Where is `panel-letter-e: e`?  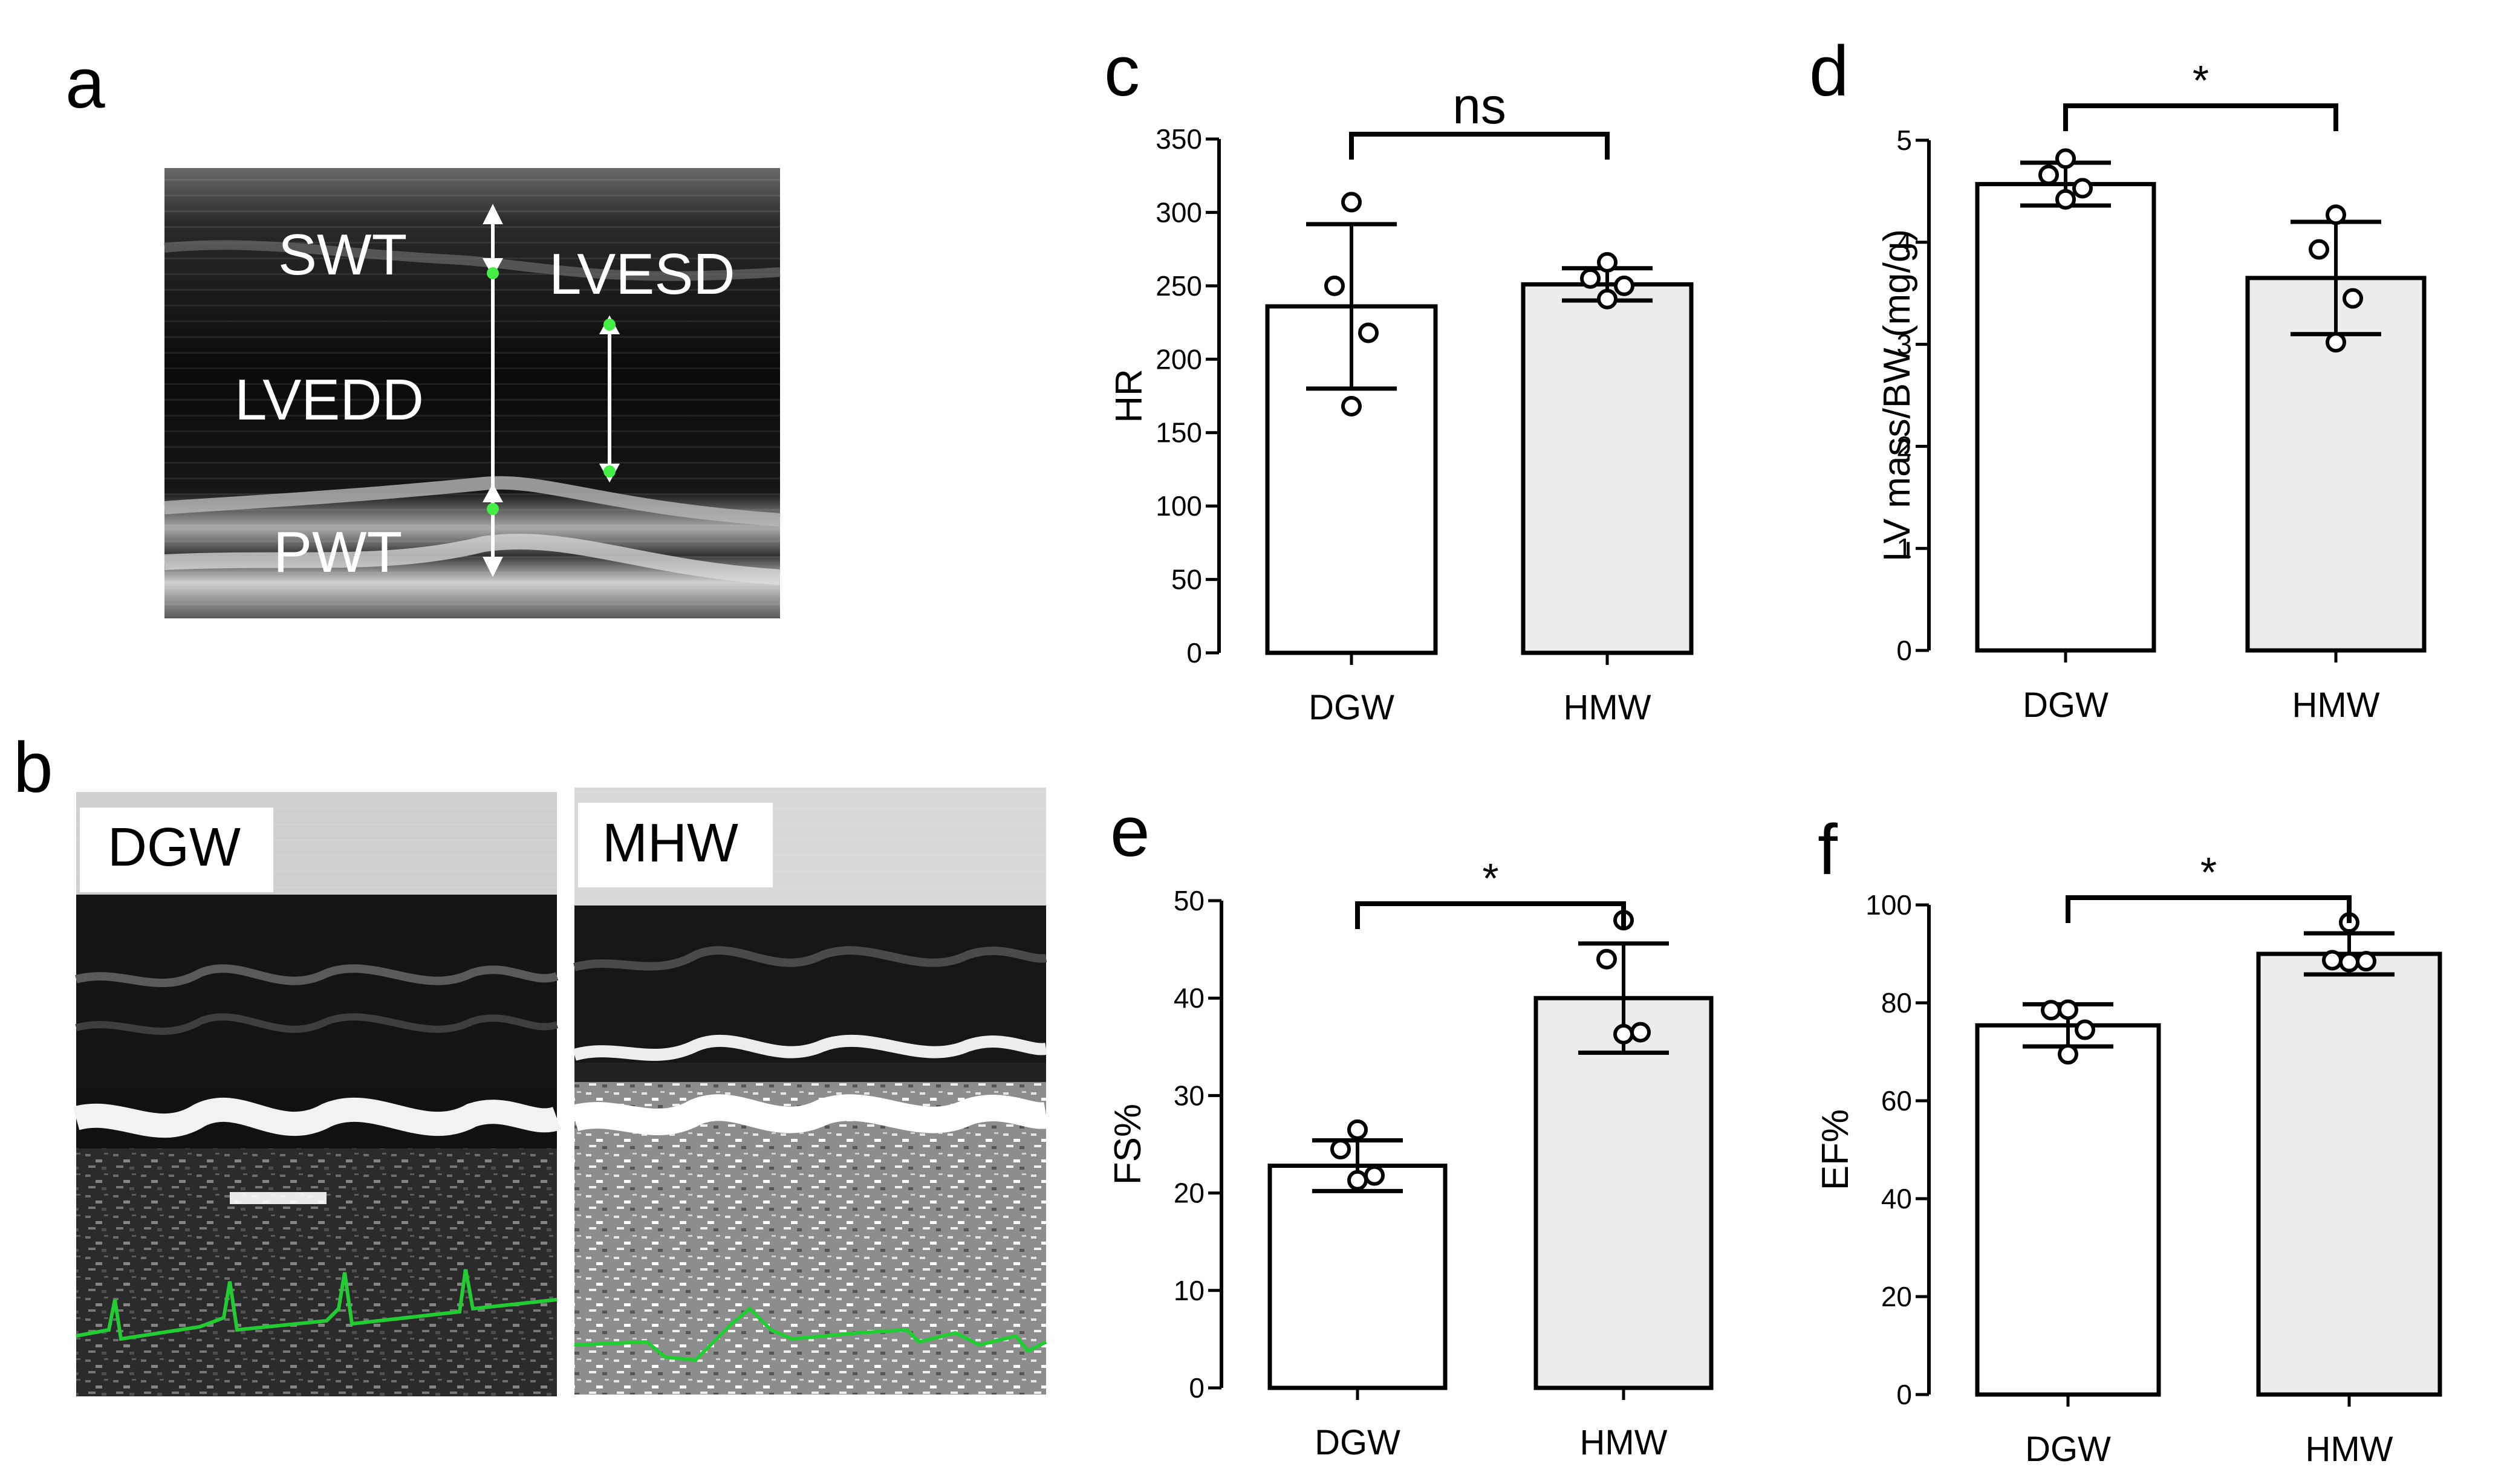 panel-letter-e: e is located at coordinates (1130, 832).